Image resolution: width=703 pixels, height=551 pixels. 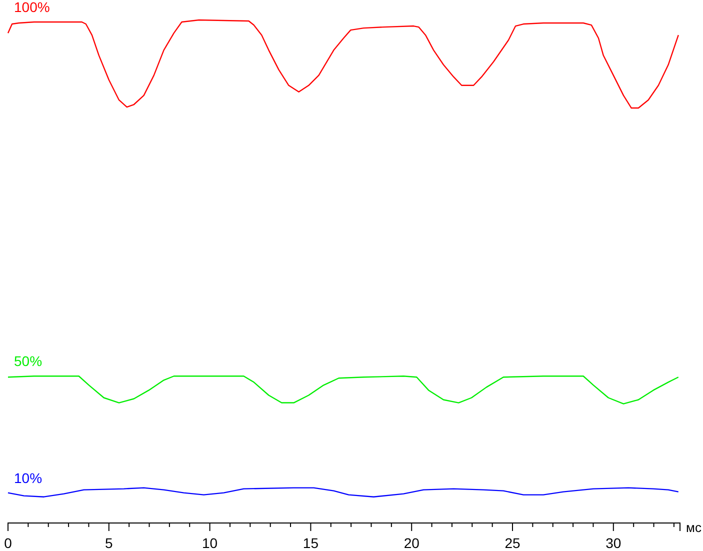 What do you see at coordinates (8, 543) in the screenshot?
I see `x-tick-label: 0` at bounding box center [8, 543].